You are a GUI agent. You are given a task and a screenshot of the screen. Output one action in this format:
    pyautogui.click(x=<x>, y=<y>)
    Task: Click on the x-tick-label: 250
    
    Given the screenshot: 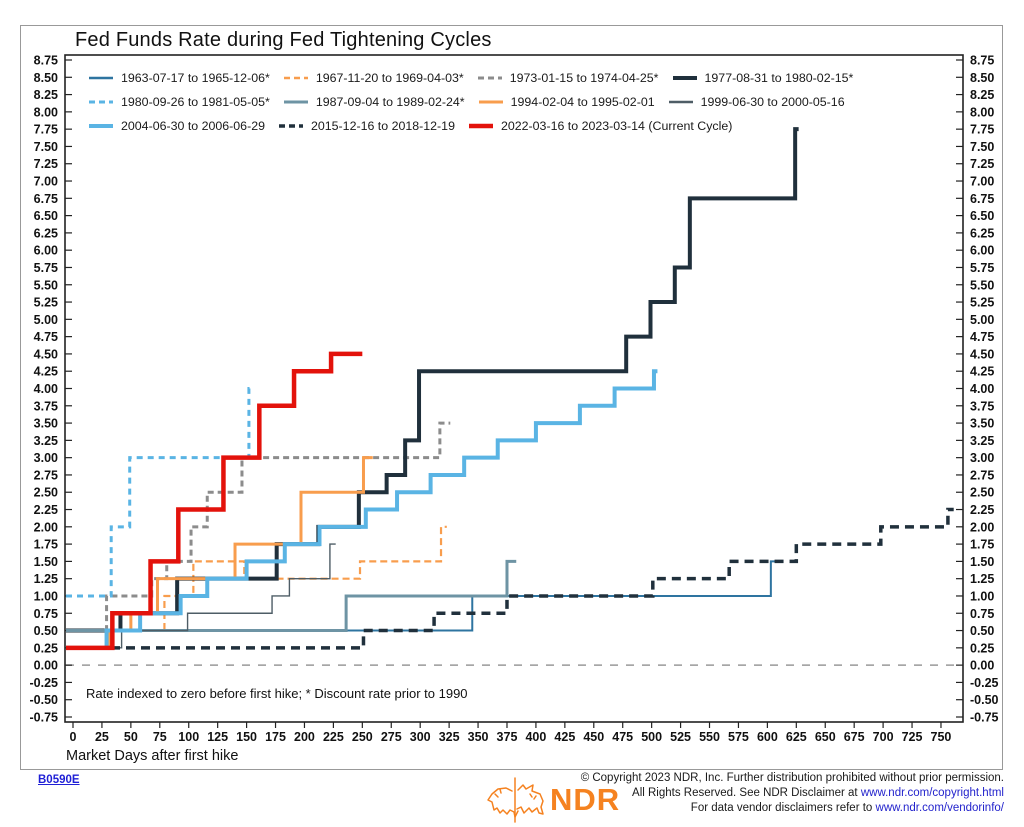 What is the action you would take?
    pyautogui.click(x=362, y=737)
    